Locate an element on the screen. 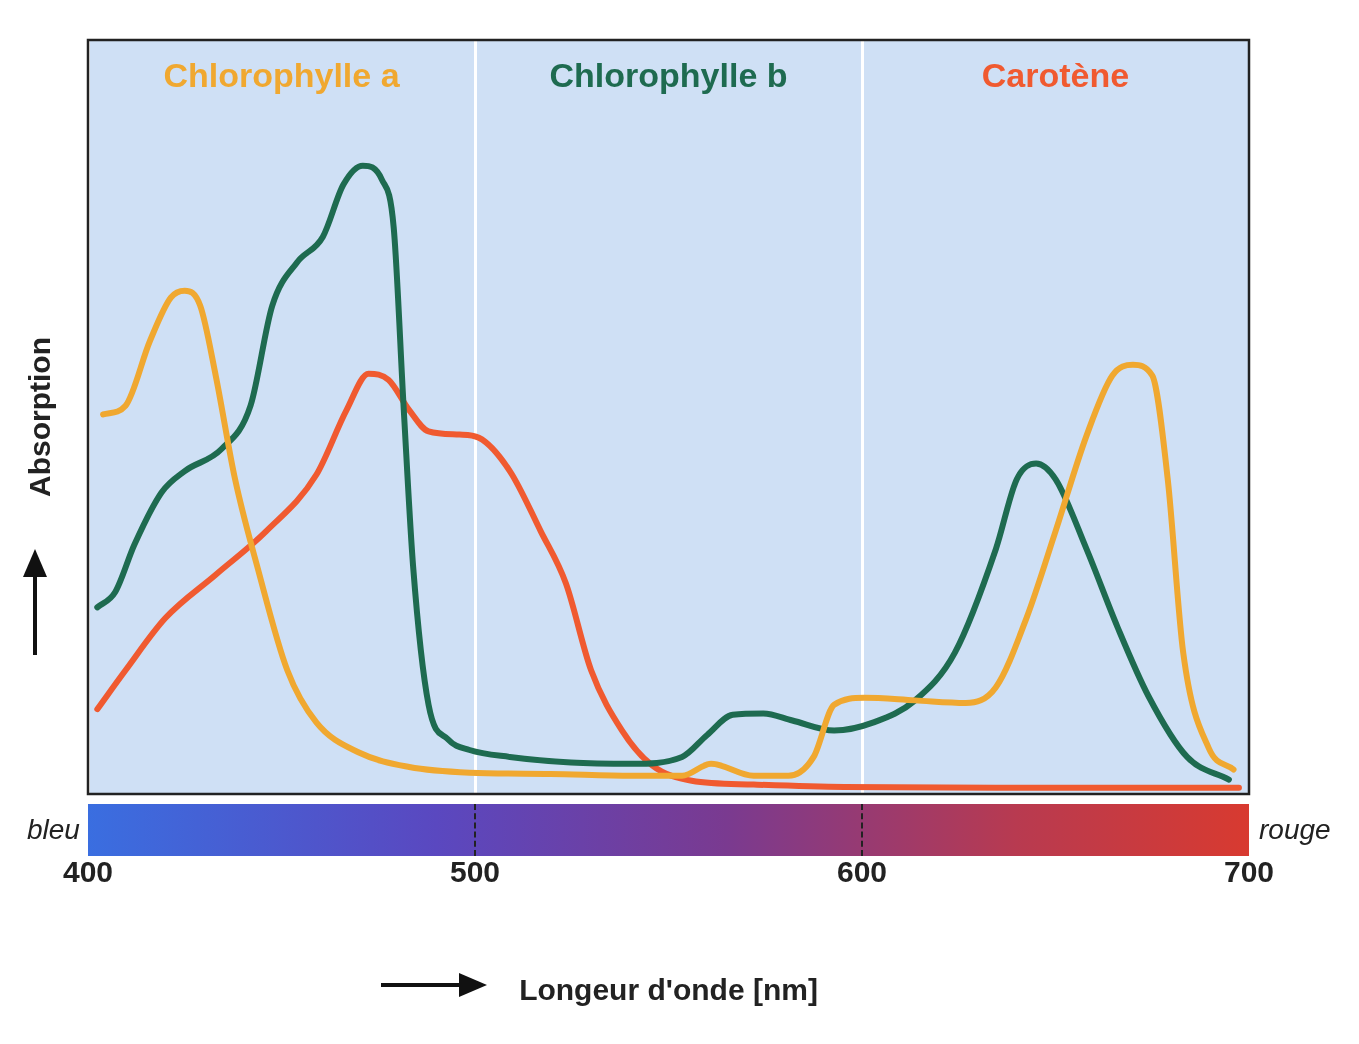  text: Chlorophylle a is located at coordinates (282, 75).